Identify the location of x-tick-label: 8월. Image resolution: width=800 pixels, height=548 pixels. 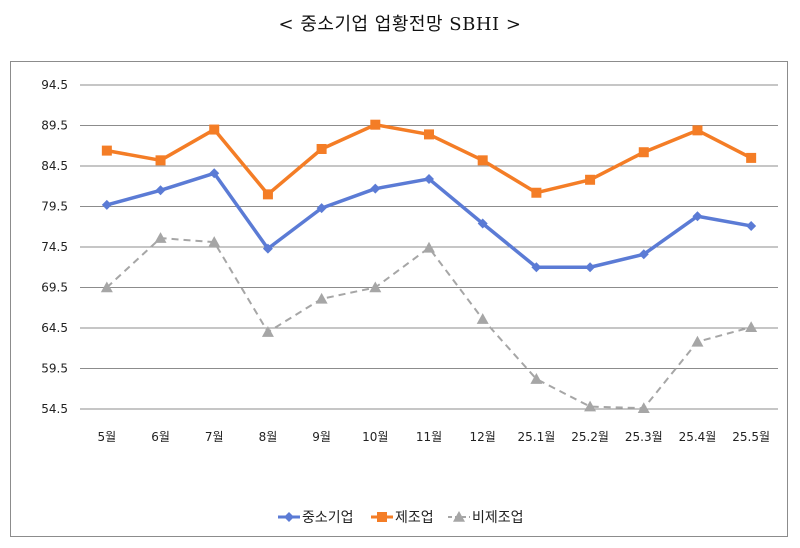
(268, 437).